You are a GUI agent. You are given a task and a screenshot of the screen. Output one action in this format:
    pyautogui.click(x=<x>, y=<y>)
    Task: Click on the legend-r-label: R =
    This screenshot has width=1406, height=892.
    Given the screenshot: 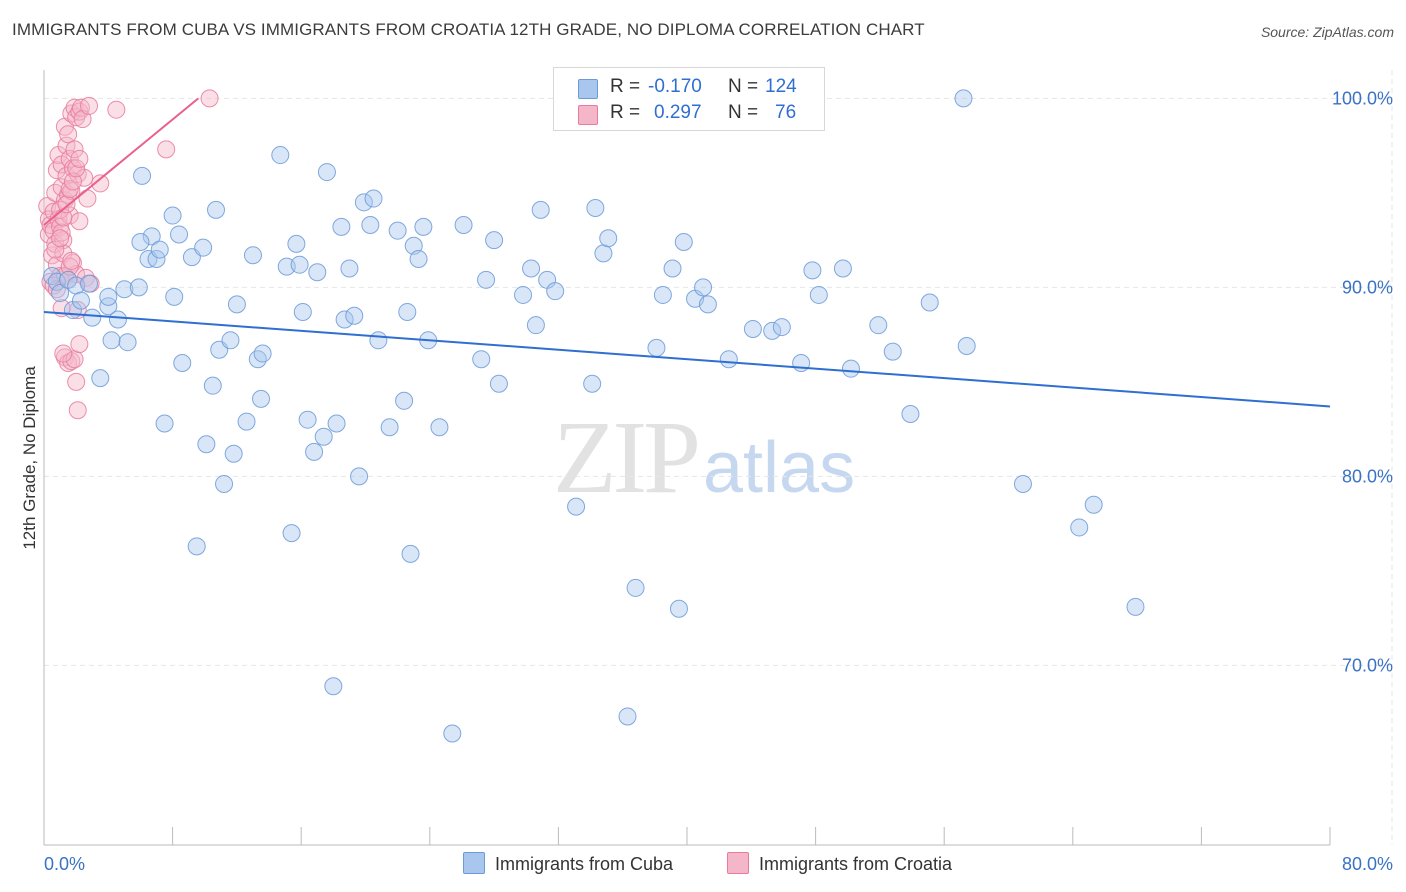 What is the action you would take?
    pyautogui.click(x=625, y=86)
    